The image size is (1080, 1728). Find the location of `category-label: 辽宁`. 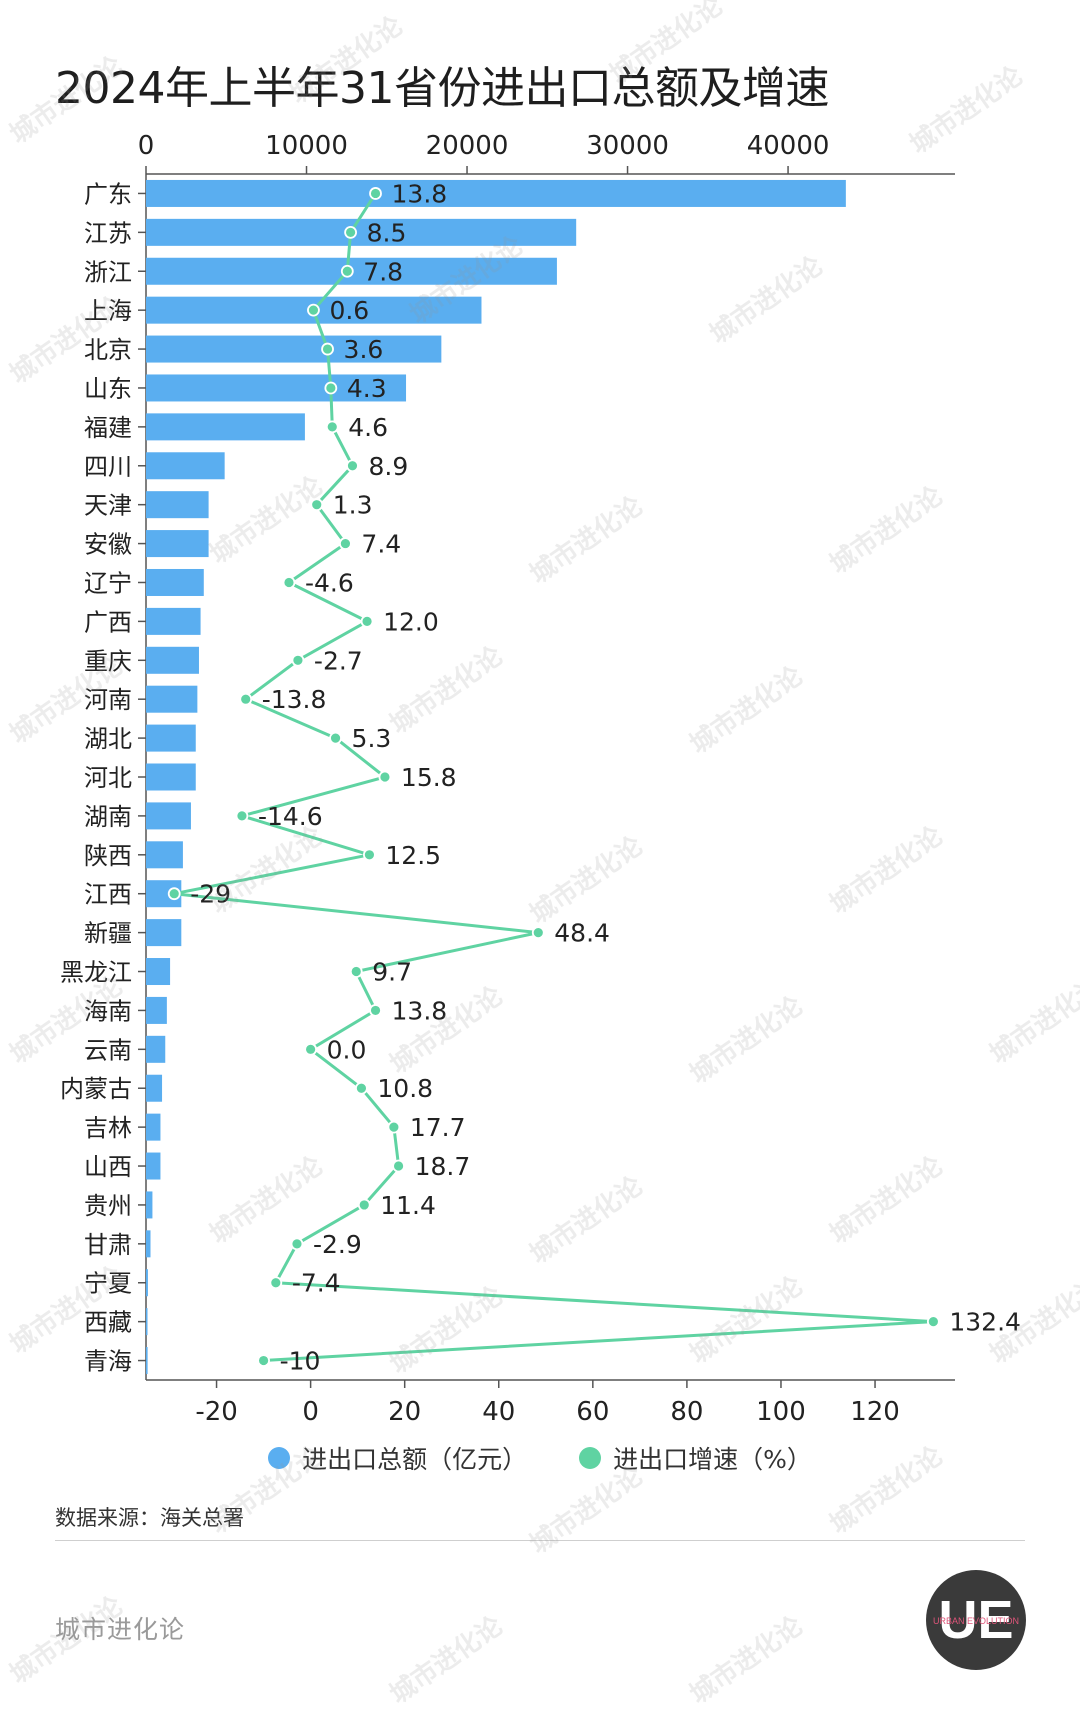

category-label: 辽宁 is located at coordinates (108, 583).